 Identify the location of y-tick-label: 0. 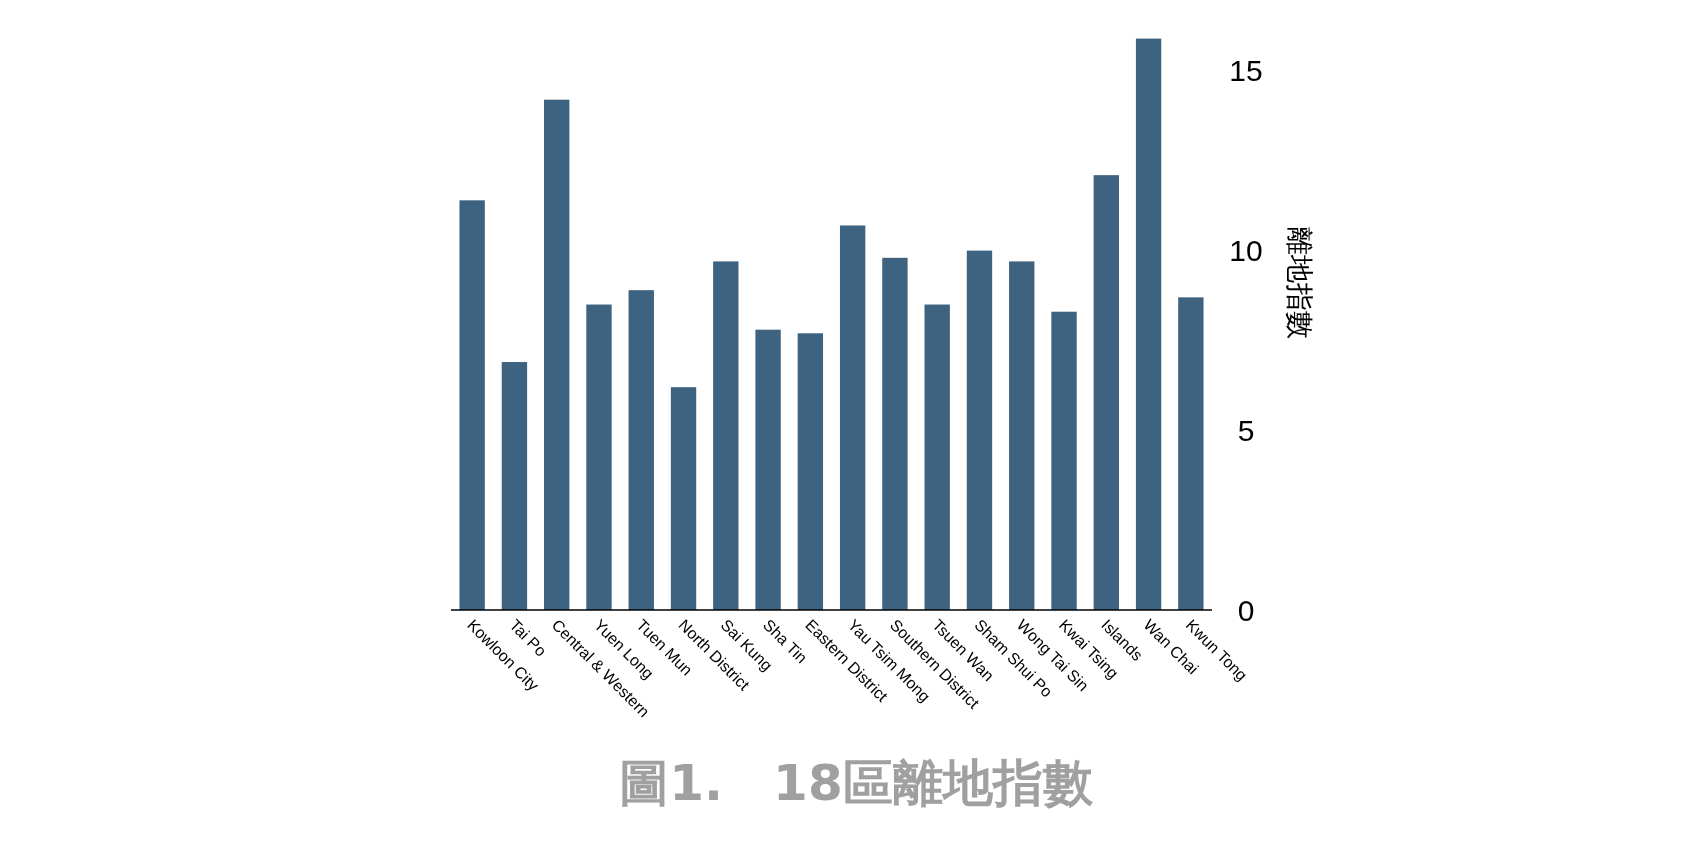
(1246, 610).